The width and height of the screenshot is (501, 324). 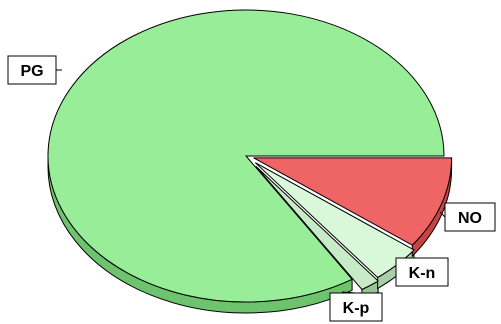 I want to click on slice-no, so click(x=353, y=201).